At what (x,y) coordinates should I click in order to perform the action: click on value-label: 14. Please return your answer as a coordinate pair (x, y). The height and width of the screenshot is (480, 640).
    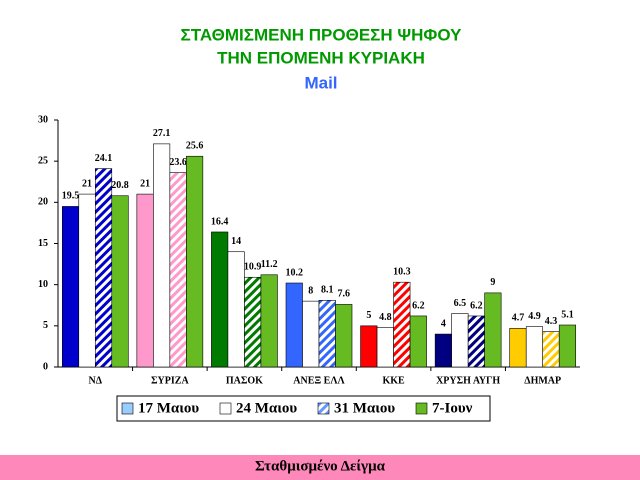
    Looking at the image, I should click on (236, 241).